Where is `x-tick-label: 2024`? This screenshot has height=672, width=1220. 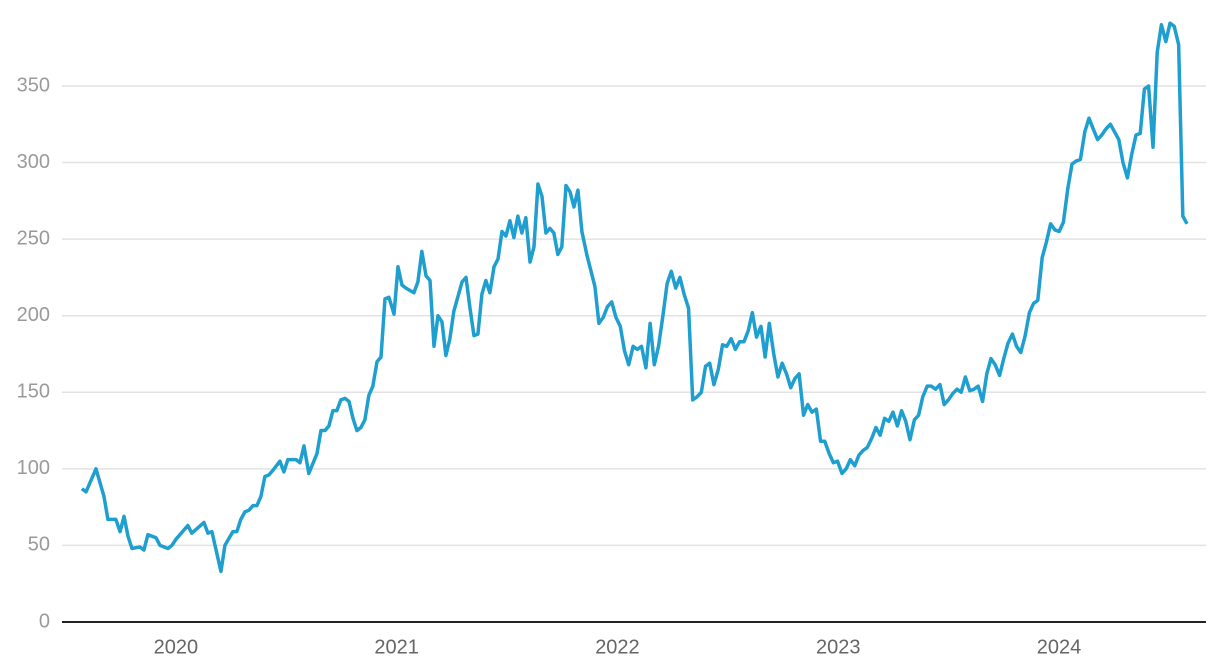 x-tick-label: 2024 is located at coordinates (1059, 647).